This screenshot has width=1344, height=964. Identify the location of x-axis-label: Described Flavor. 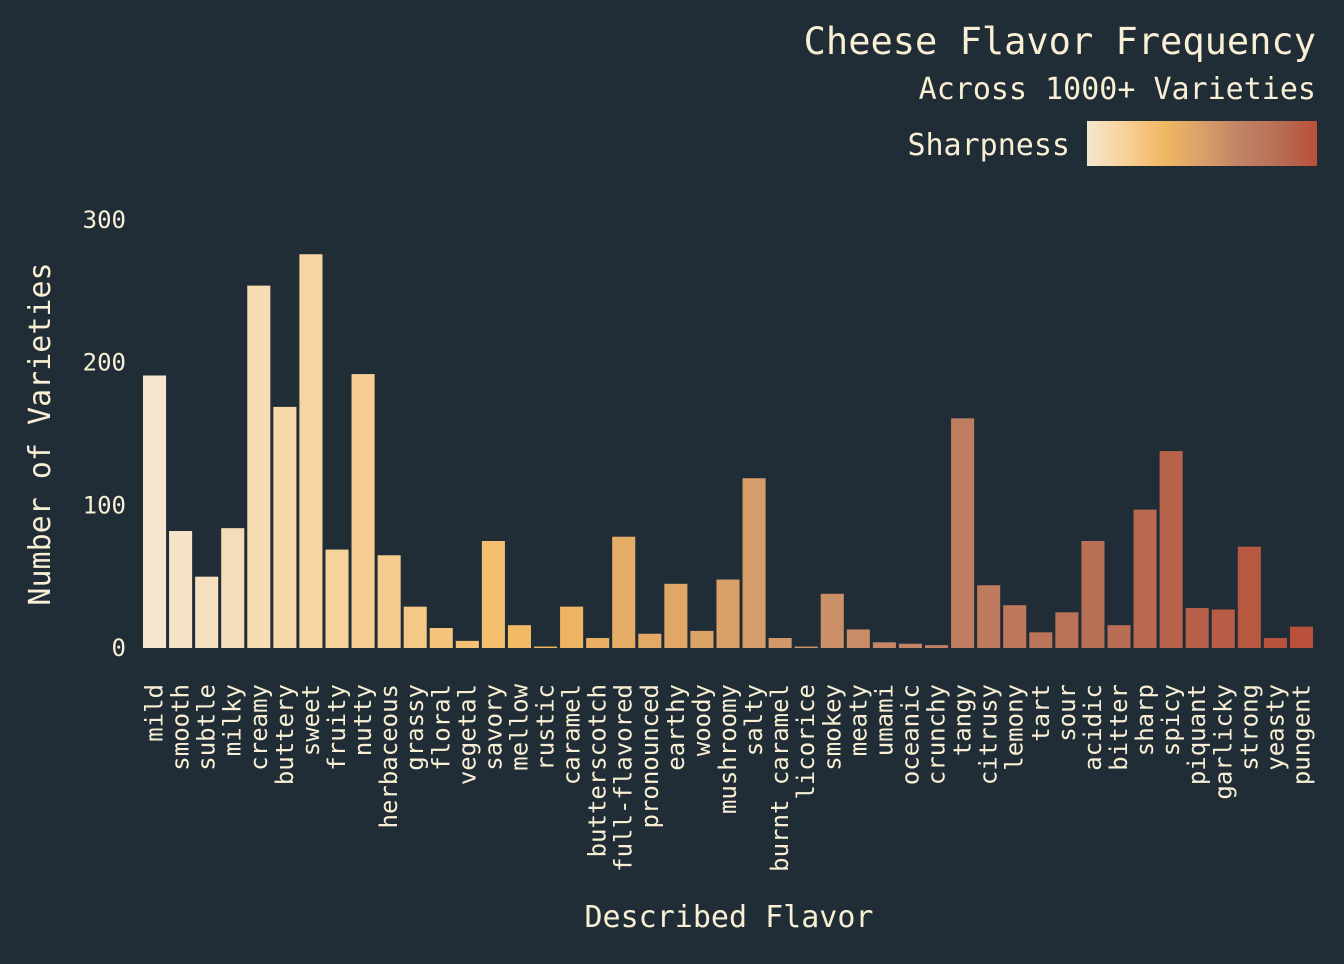
(729, 917).